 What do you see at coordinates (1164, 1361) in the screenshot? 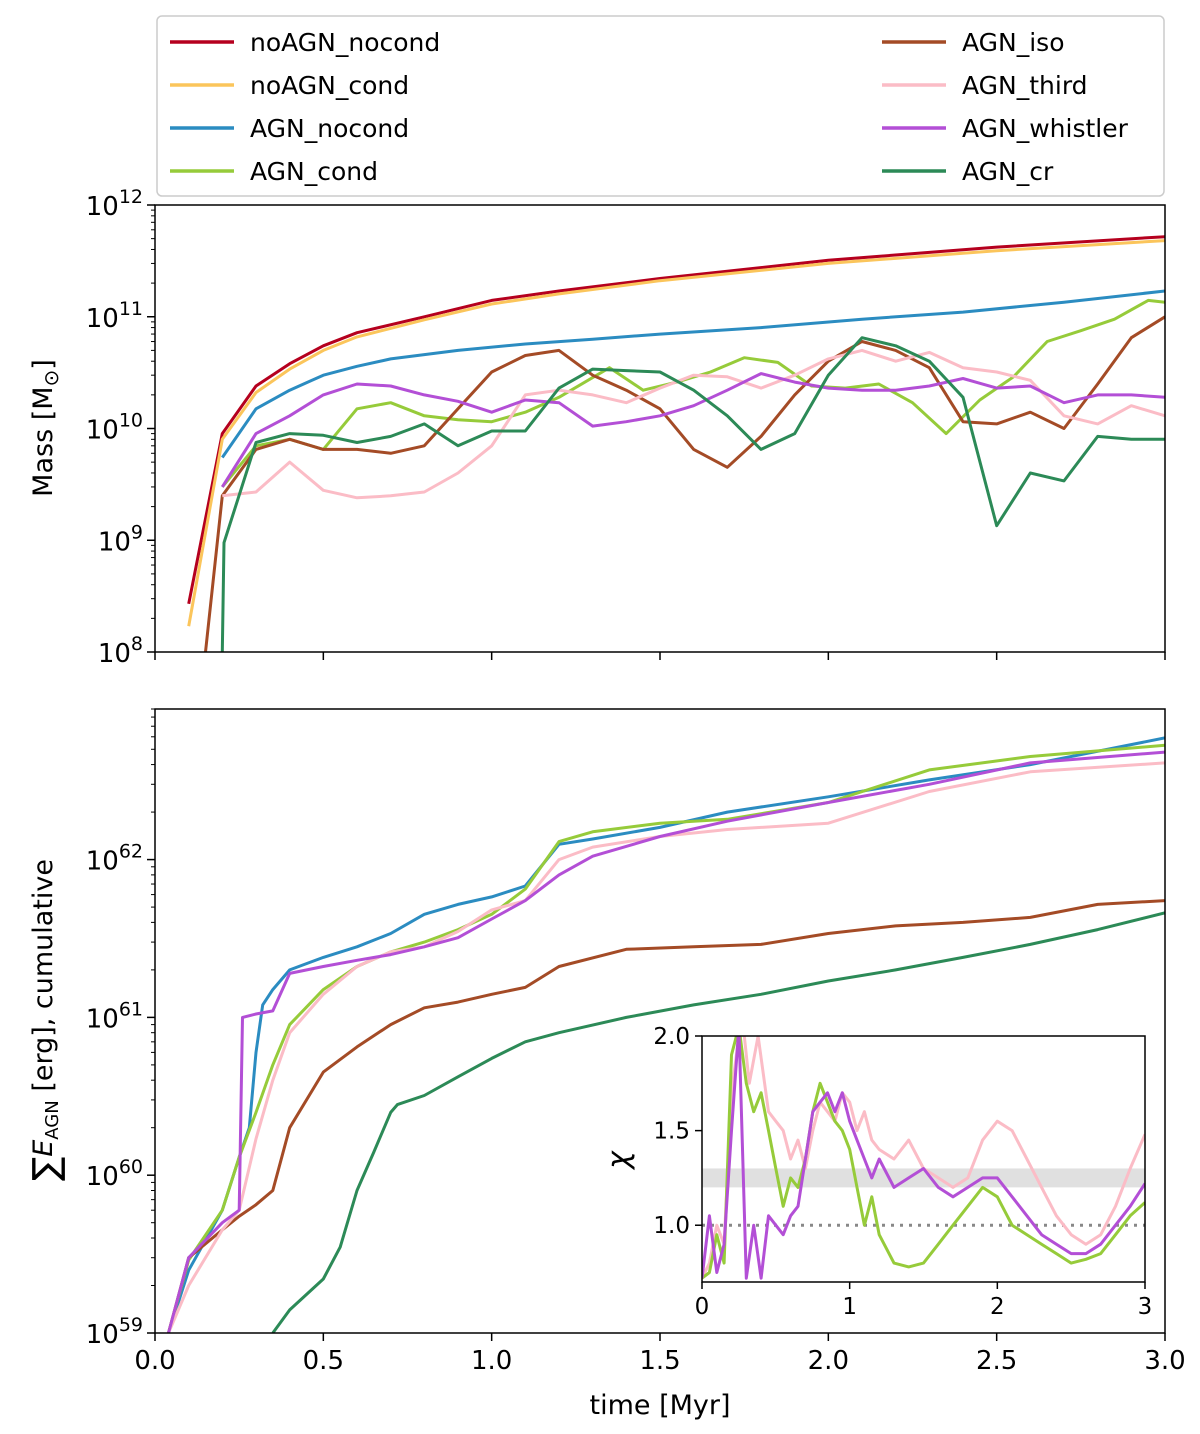
I see `x-tick-label: 3.0` at bounding box center [1164, 1361].